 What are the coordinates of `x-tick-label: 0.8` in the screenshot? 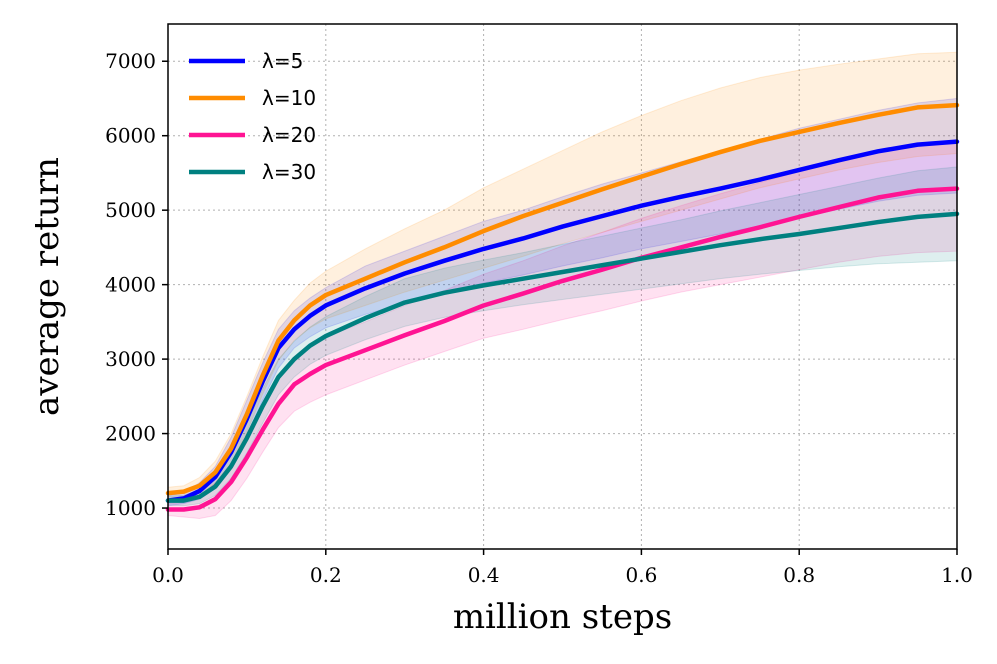 It's located at (799, 575).